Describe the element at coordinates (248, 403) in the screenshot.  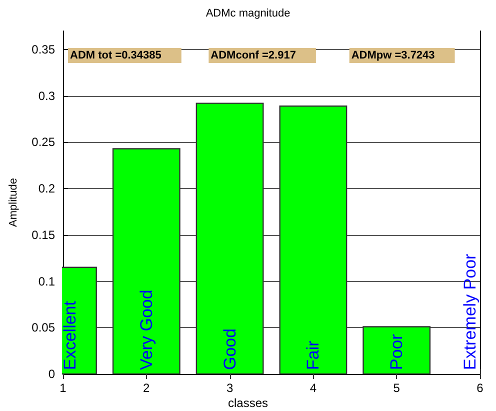
I see `x-axis-title: classes` at that location.